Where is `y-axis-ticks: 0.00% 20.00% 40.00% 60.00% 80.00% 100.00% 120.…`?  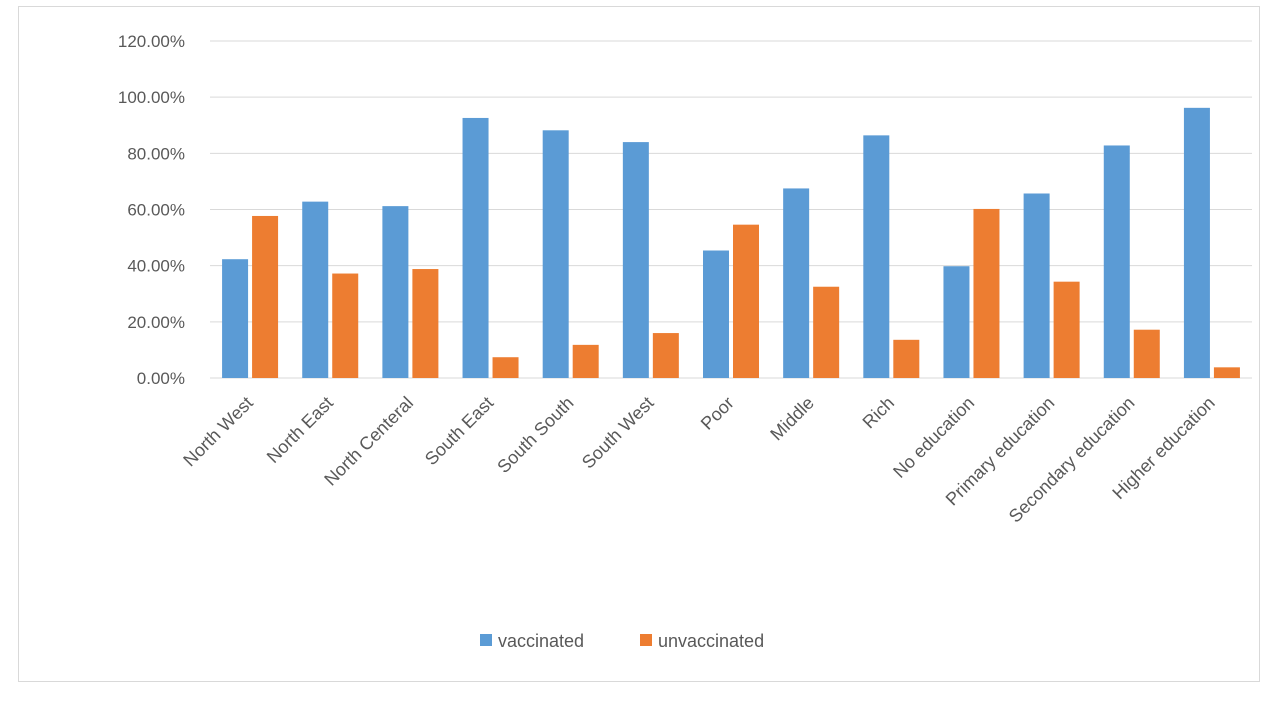 y-axis-ticks: 0.00% 20.00% 40.00% 60.00% 80.00% 100.00% 120.… is located at coordinates (151, 210).